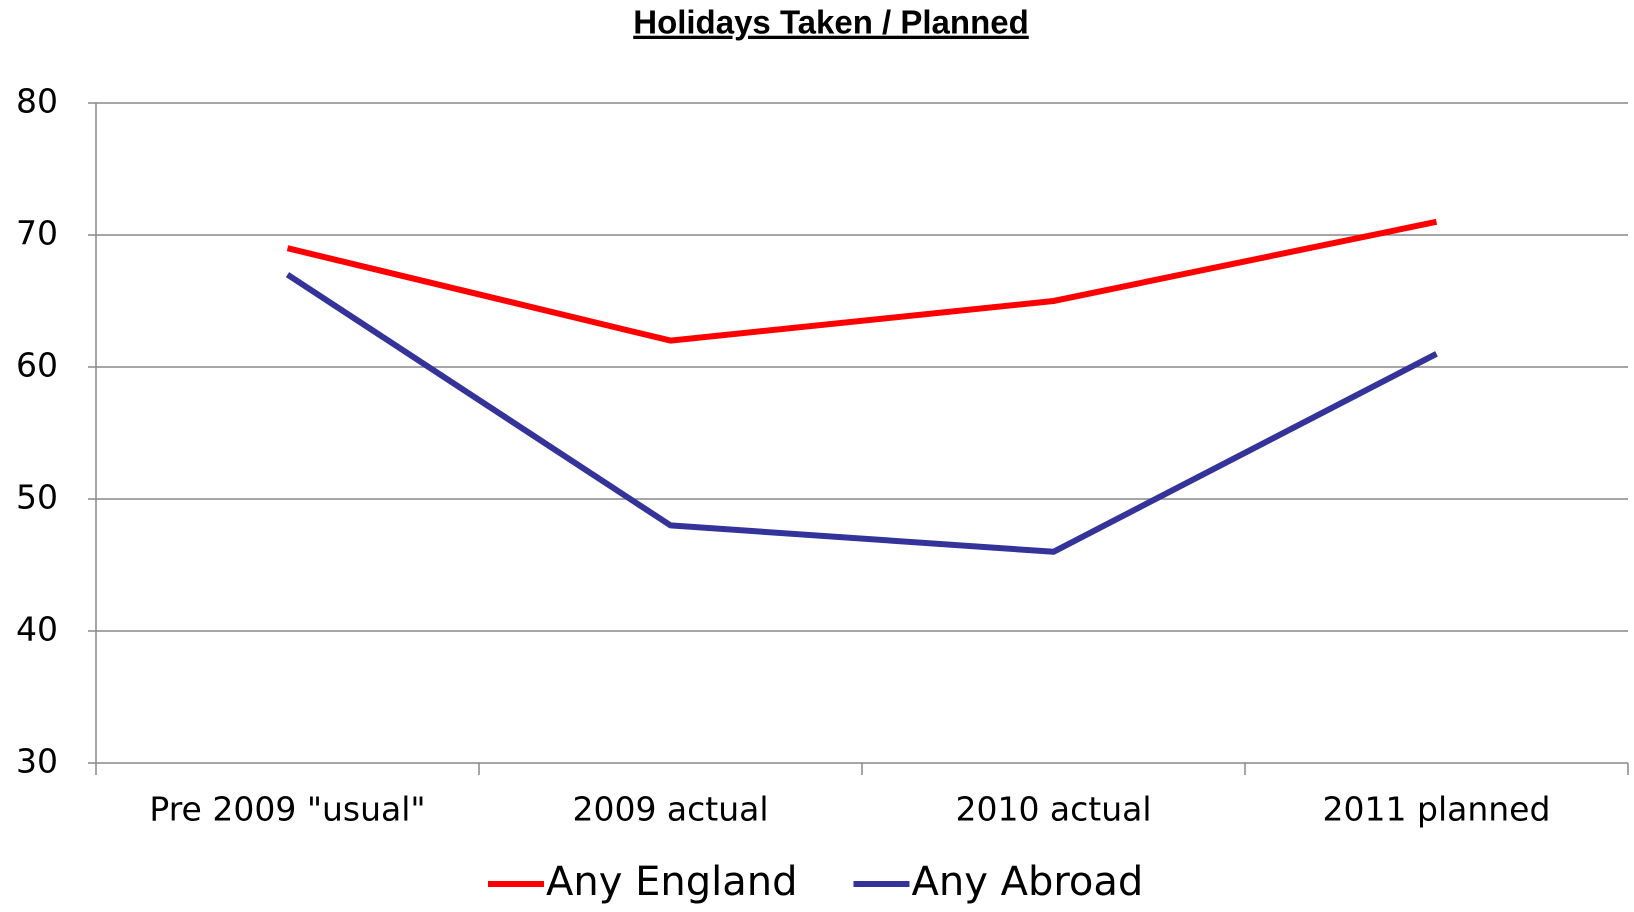 This screenshot has height=912, width=1634. I want to click on y-tick-label: 30, so click(37, 761).